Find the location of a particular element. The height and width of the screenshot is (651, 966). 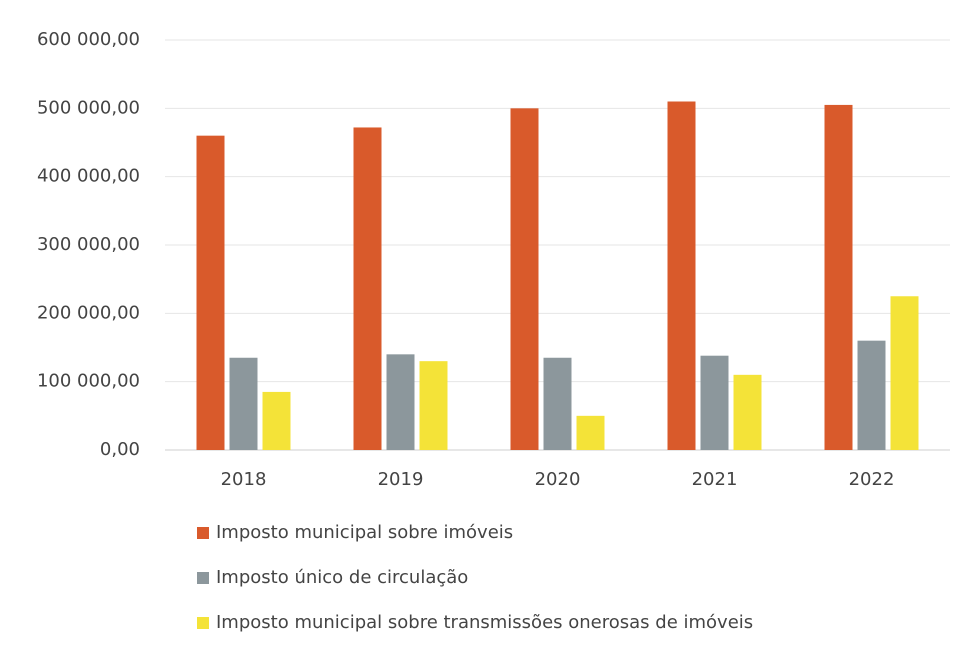

x-tick-label: 2018 is located at coordinates (244, 479).